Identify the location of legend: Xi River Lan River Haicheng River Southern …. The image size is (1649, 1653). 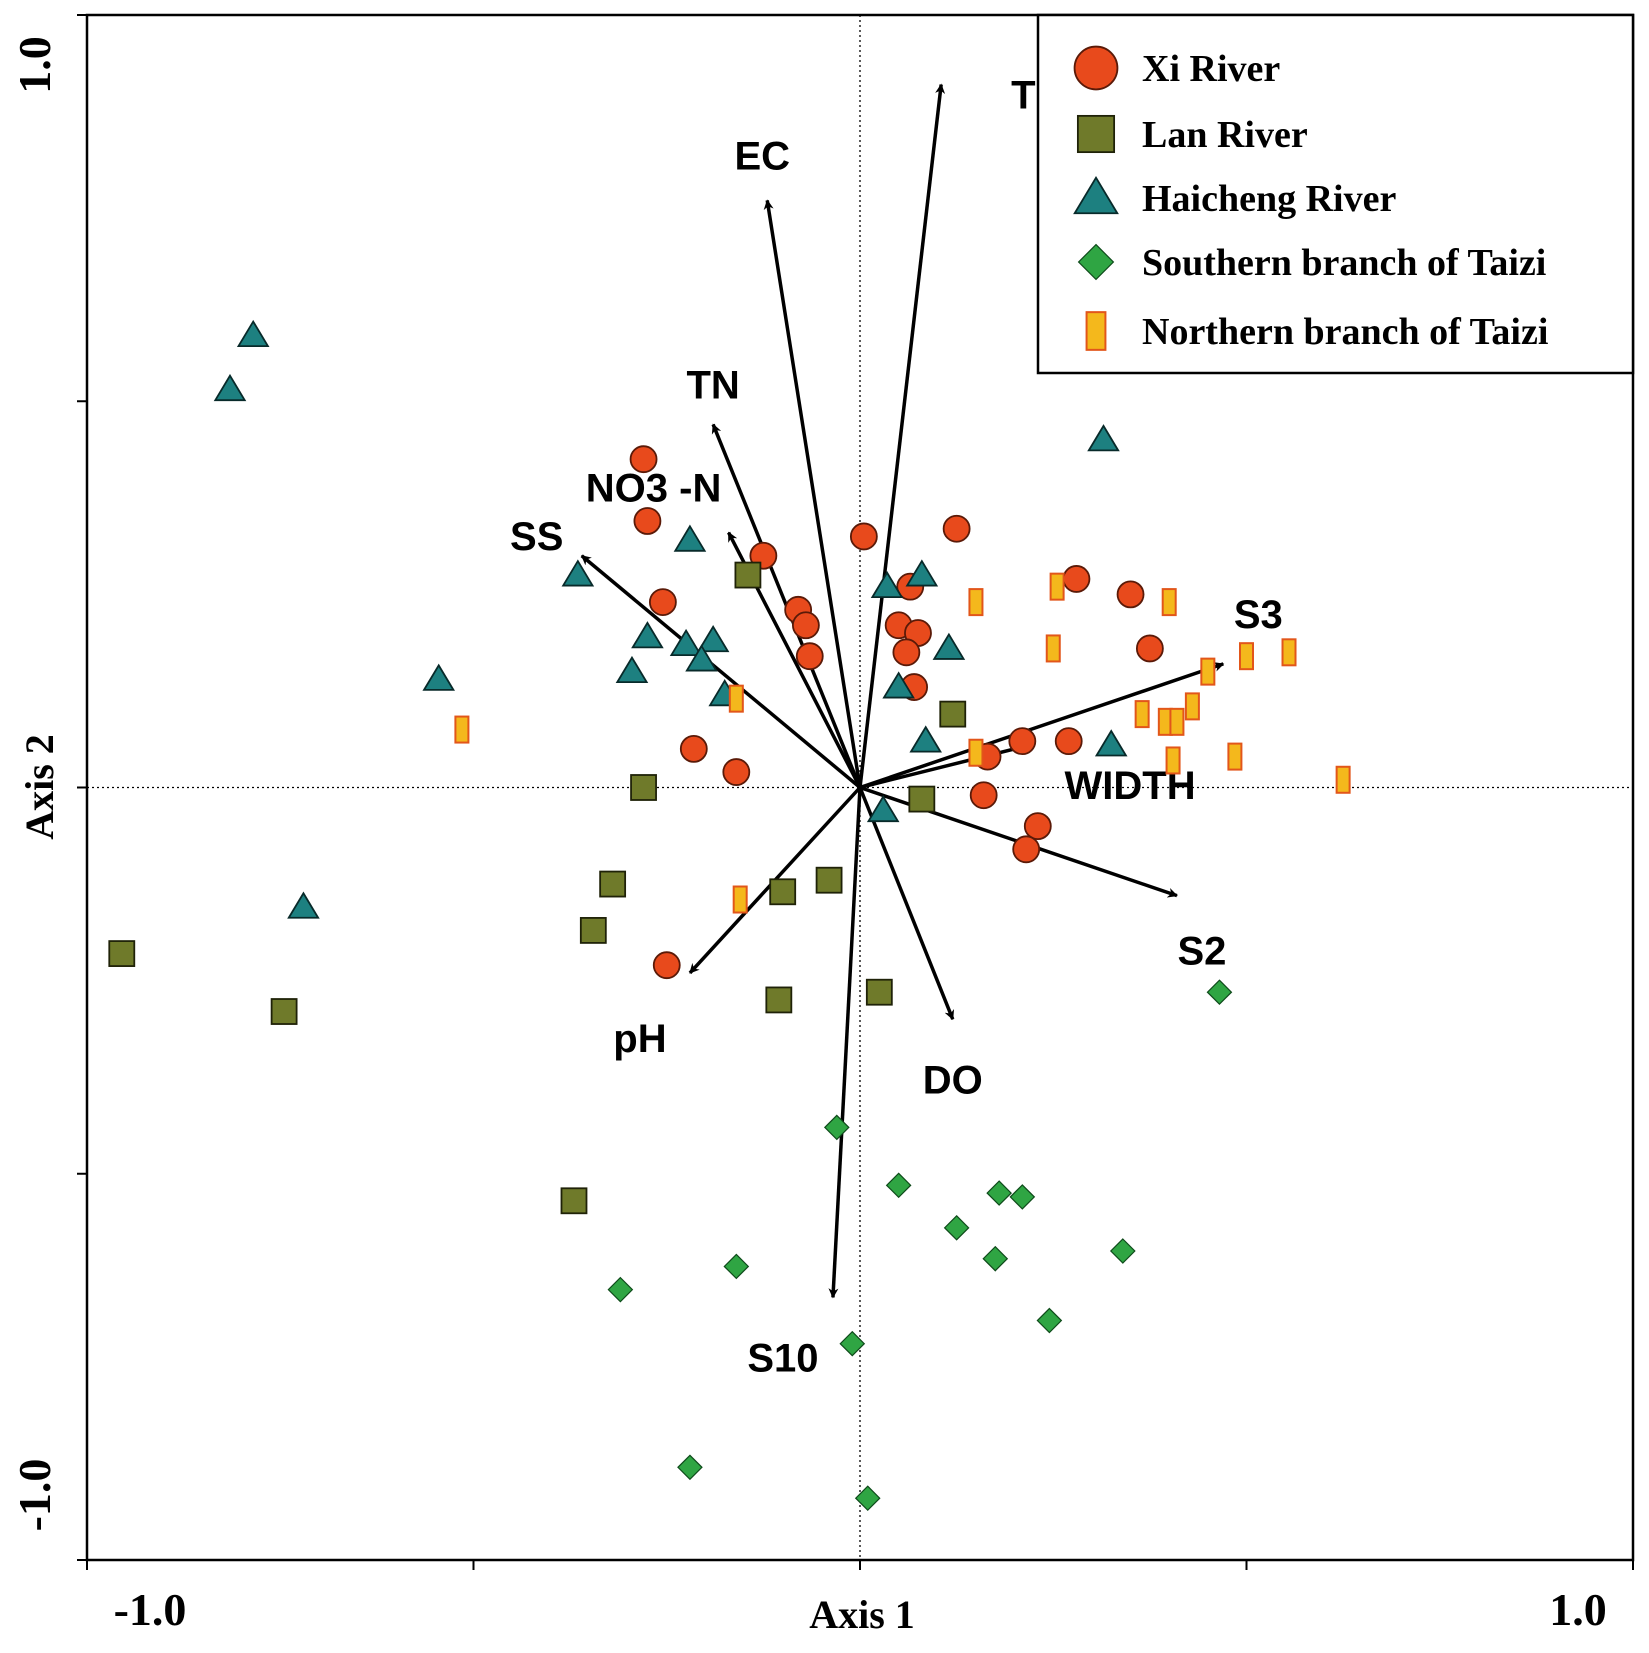
(1335, 194).